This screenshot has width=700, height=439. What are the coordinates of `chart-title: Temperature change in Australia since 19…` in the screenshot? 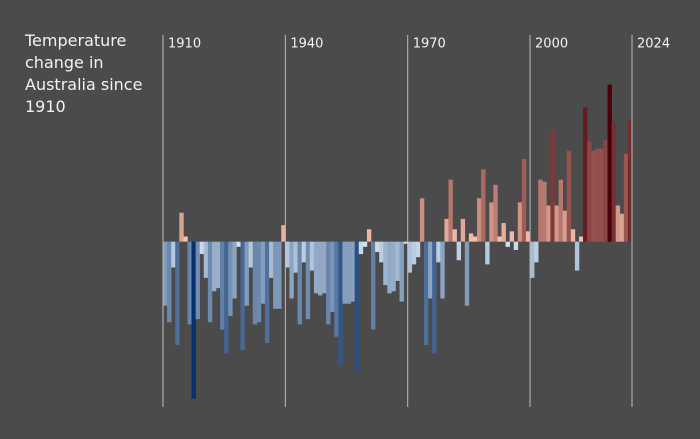 It's located at (84, 73).